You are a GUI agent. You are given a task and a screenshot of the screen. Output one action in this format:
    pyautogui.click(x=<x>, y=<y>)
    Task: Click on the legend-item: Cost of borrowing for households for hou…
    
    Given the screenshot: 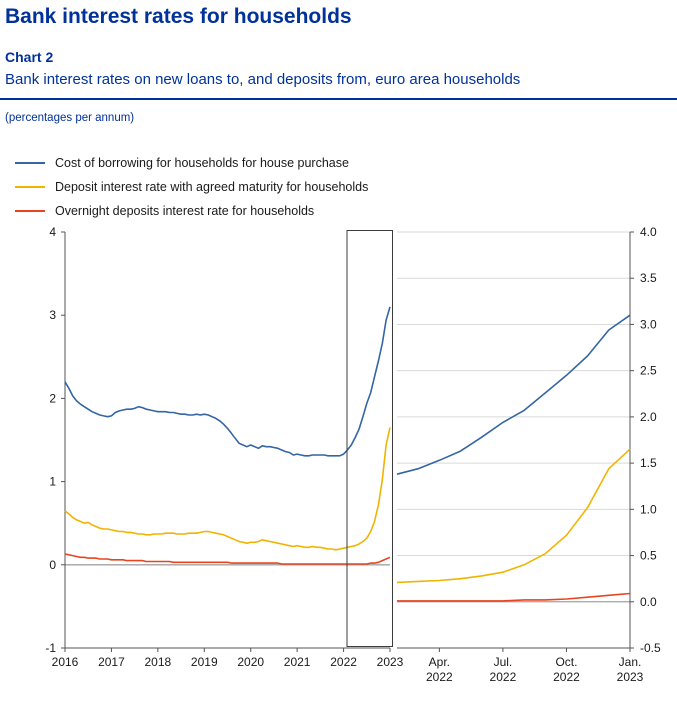 What is the action you would take?
    pyautogui.click(x=191, y=162)
    